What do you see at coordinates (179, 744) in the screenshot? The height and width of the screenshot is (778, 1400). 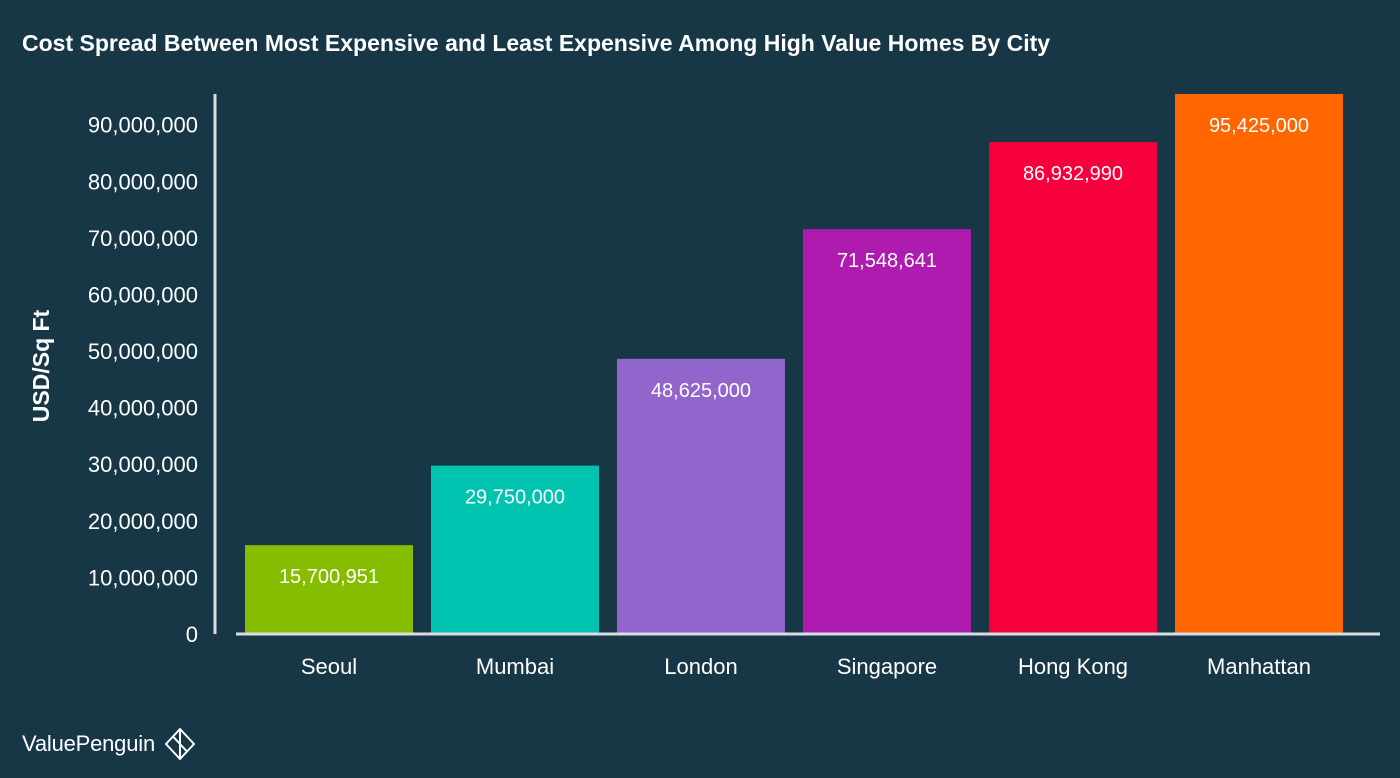 I see `penguin-logo-icon` at bounding box center [179, 744].